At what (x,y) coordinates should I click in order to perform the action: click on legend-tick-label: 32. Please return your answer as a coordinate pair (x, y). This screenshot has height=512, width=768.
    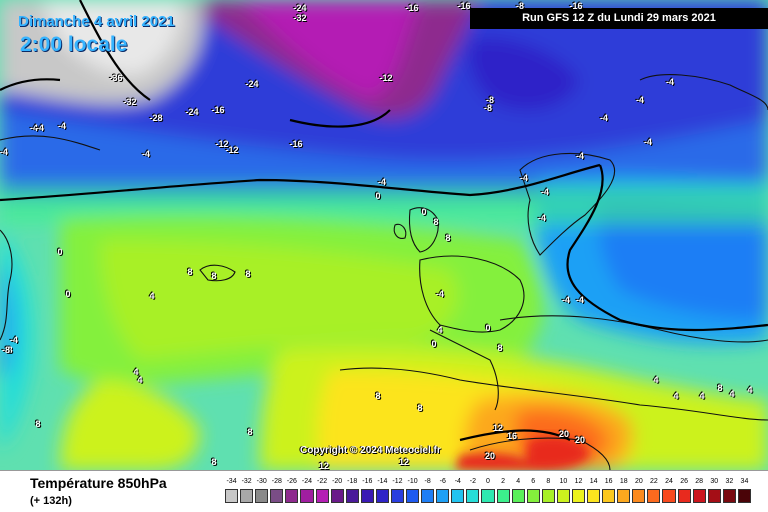
    Looking at the image, I should click on (729, 481).